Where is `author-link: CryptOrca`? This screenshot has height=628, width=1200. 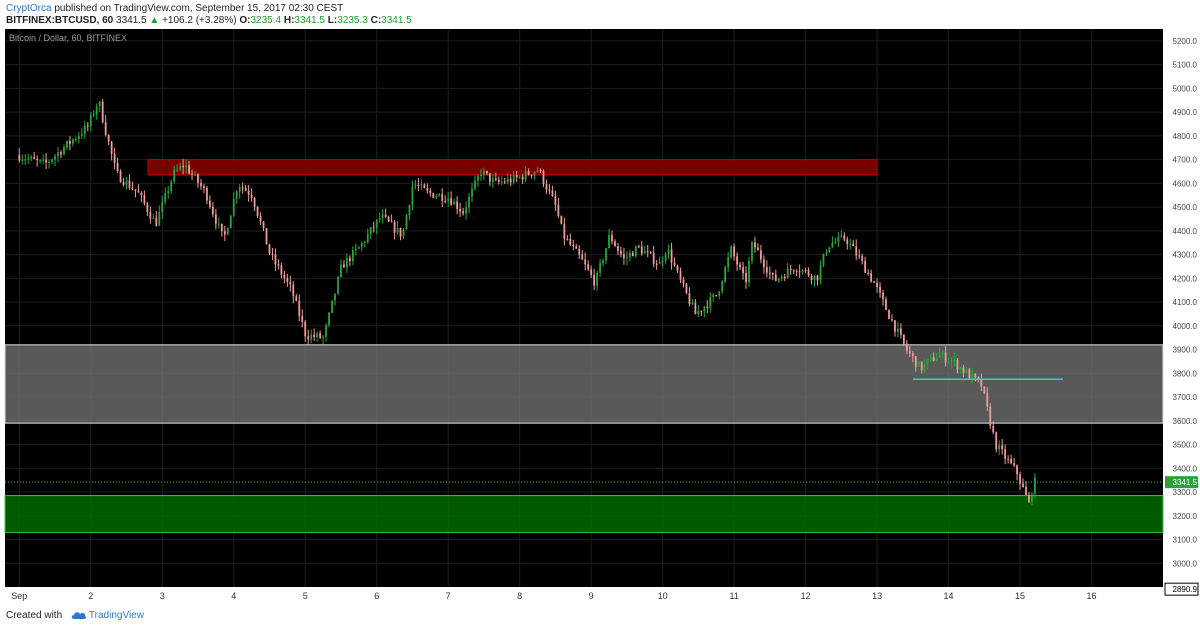 author-link: CryptOrca is located at coordinates (29, 8).